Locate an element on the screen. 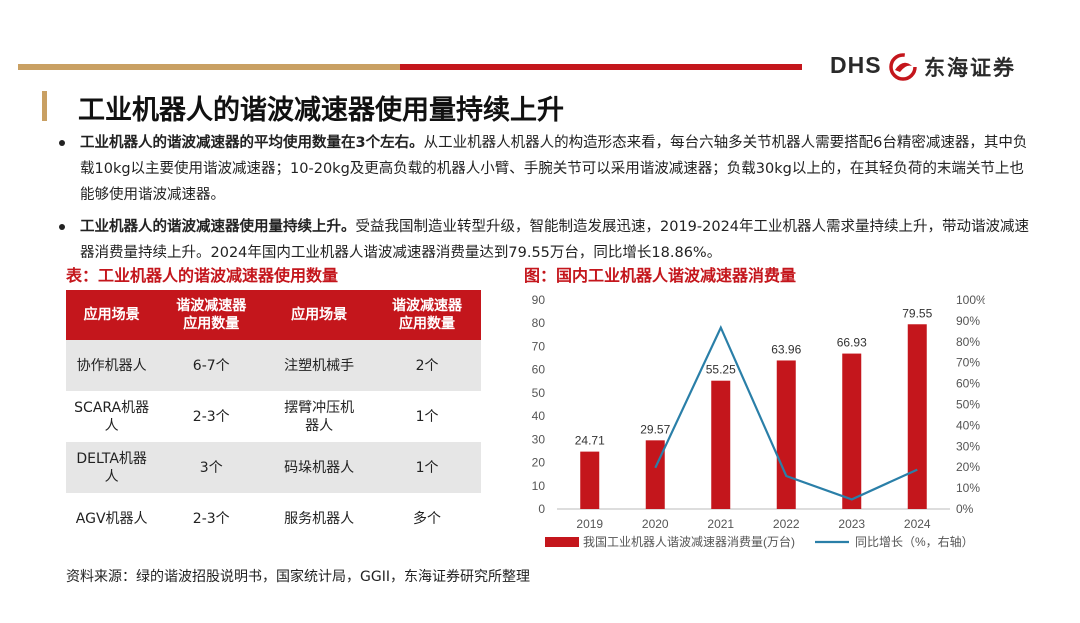  y2-tick-label: 50% is located at coordinates (968, 405).